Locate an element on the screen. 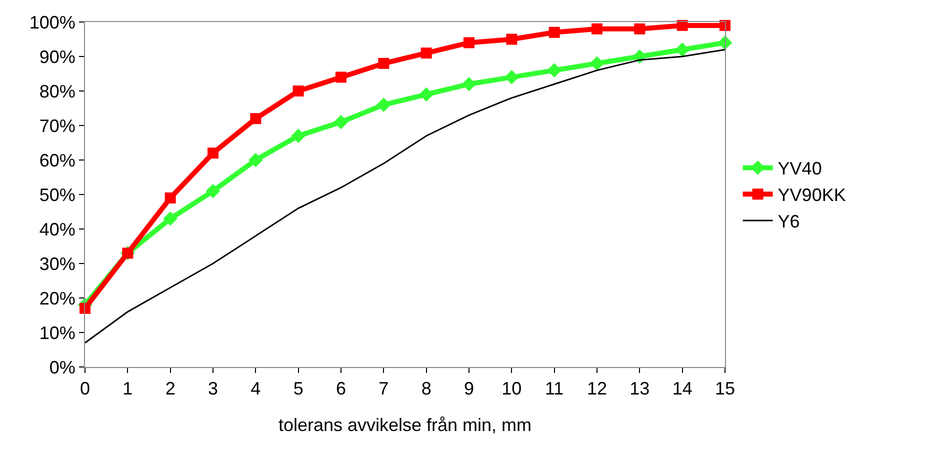 Image resolution: width=925 pixels, height=452 pixels. x-tick-label: 1 is located at coordinates (127, 388).